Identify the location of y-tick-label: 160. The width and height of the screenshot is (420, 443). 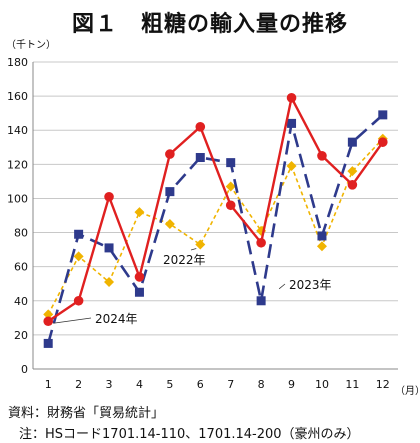
(17, 96).